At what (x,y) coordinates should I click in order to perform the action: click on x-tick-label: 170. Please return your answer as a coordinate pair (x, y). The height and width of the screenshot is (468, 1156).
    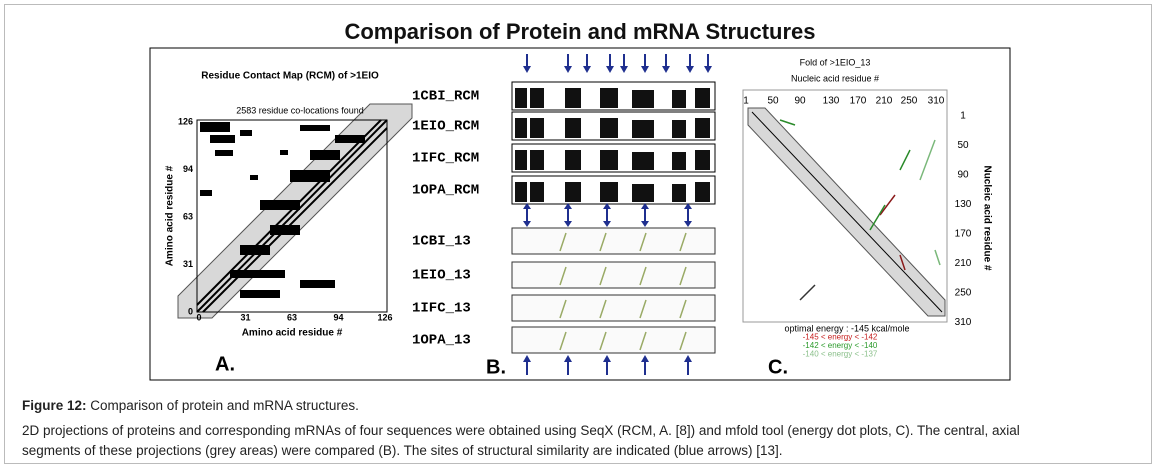
    Looking at the image, I should click on (858, 101).